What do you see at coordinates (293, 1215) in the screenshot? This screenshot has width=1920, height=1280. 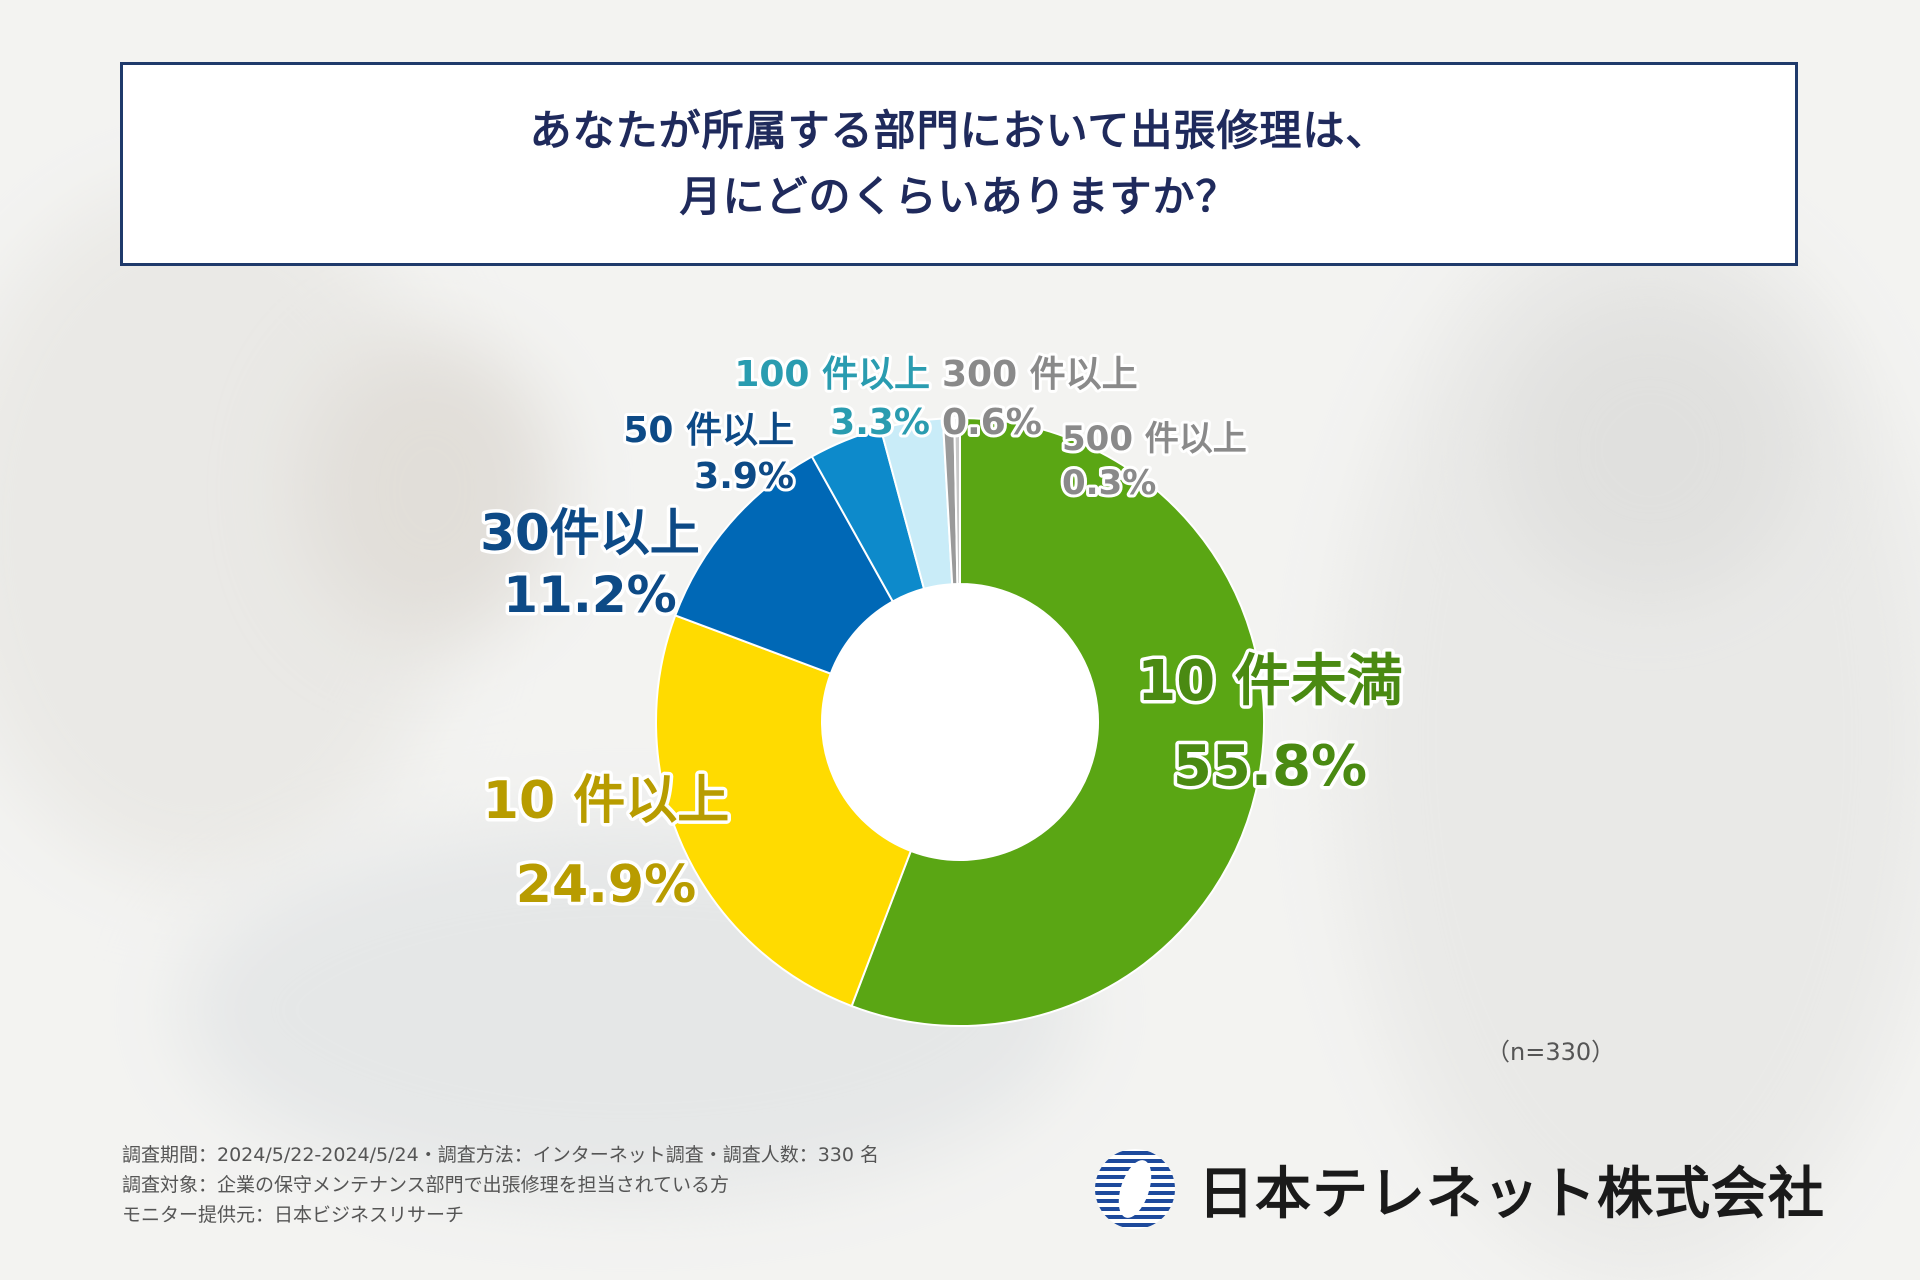 I see `survey-provider: モニター提供元：日本ビジネスリサーチ` at bounding box center [293, 1215].